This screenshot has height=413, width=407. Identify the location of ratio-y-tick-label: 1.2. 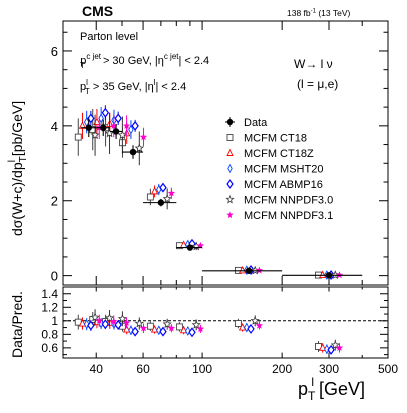
(49, 307).